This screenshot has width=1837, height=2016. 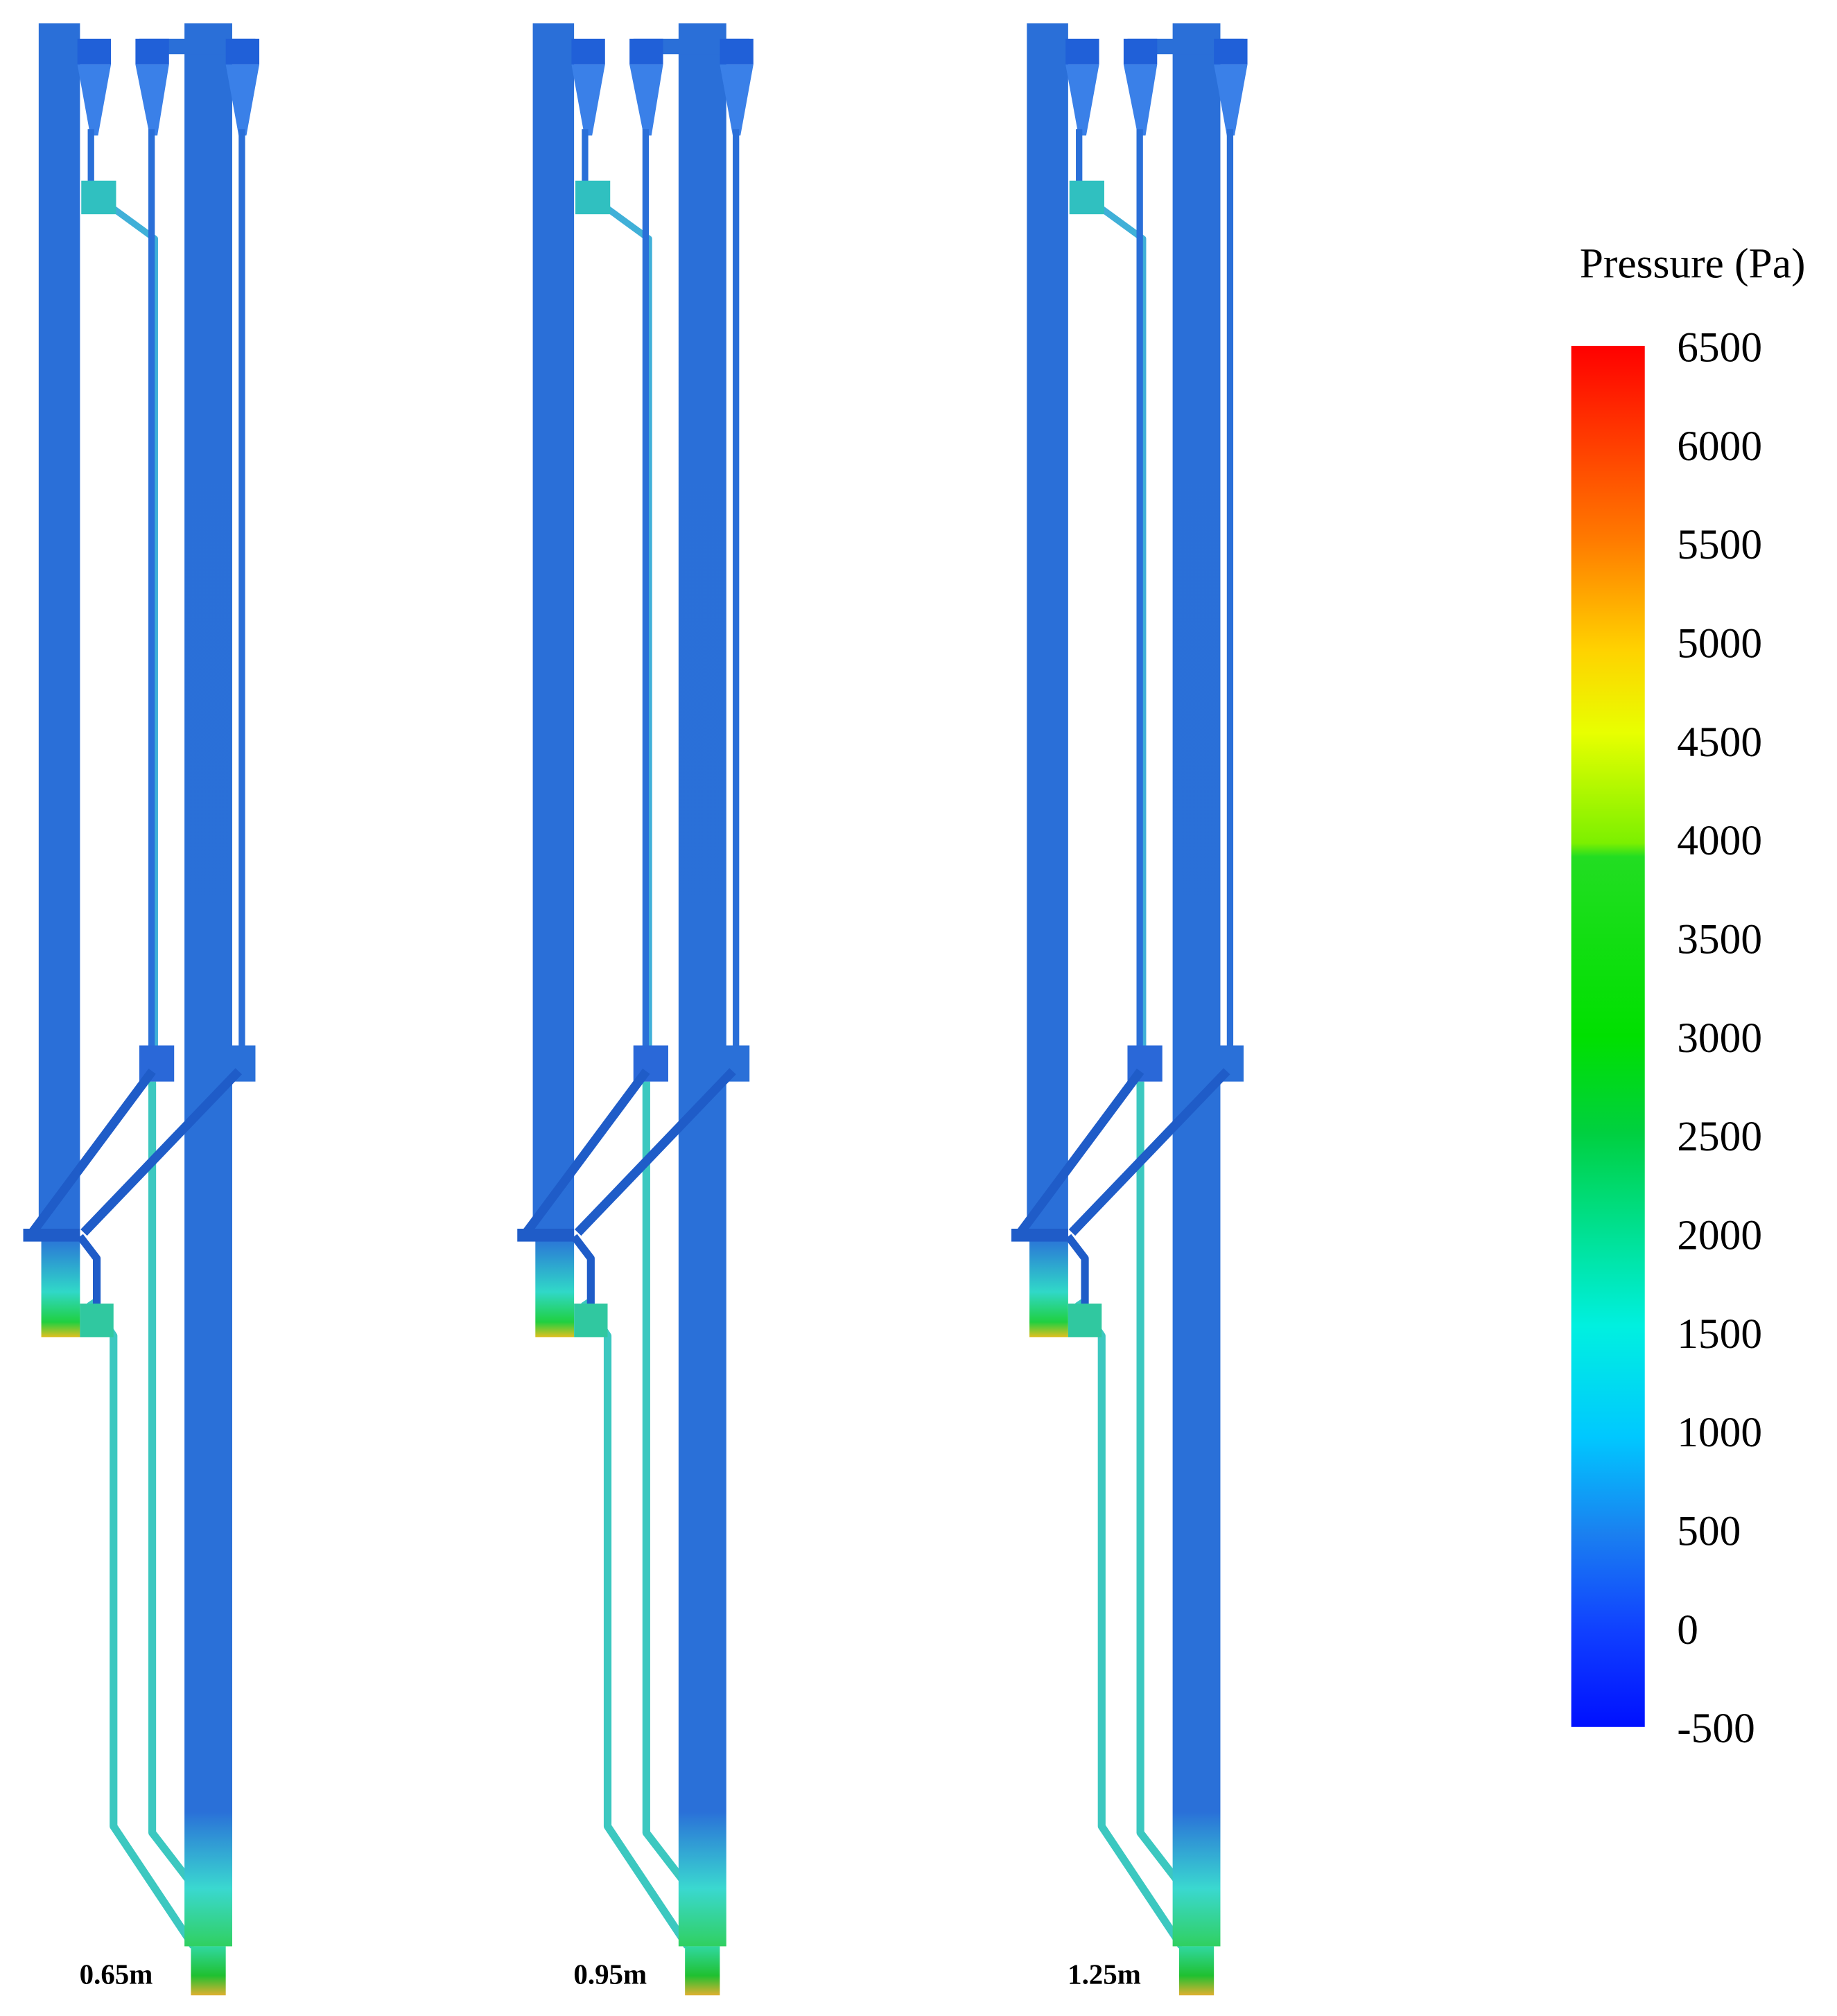 What do you see at coordinates (1608, 1036) in the screenshot?
I see `colorbar-gradient` at bounding box center [1608, 1036].